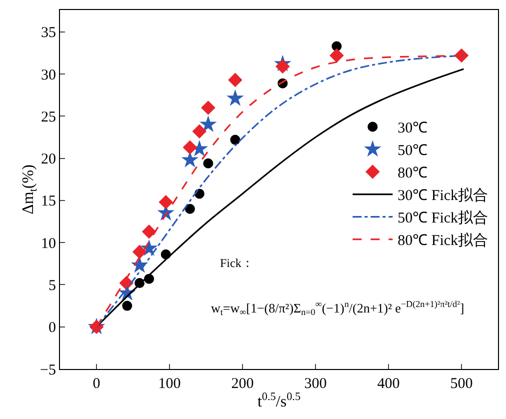 This screenshot has height=419, width=506. I want to click on text: w$_{t}$=w$_{∞}$[1−(8/π²)Σ$_{n=0}$$^{∞}$(−1)$^{n}$/(2n+1)² e$^{−D(2n+1)²π²t/d²}$], so click(337, 308).